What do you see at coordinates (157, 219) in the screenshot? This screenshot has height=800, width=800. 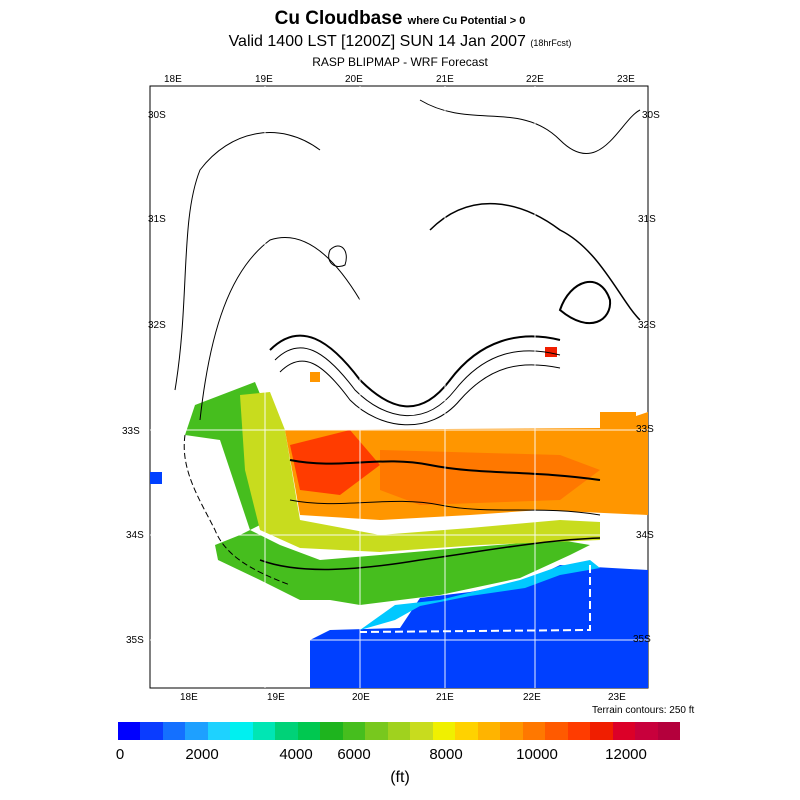 I see `lat-label-left: 31S` at bounding box center [157, 219].